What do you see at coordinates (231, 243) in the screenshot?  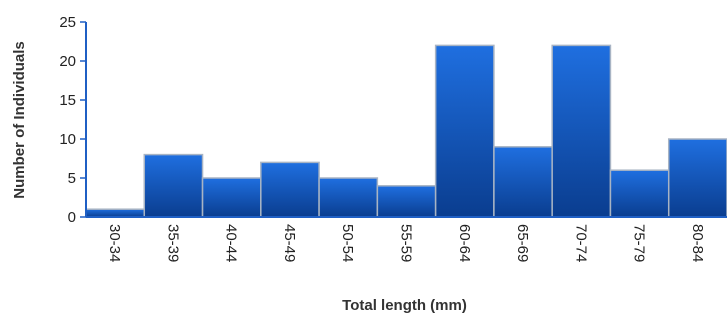 I see `x-tick-label: 40-44` at bounding box center [231, 243].